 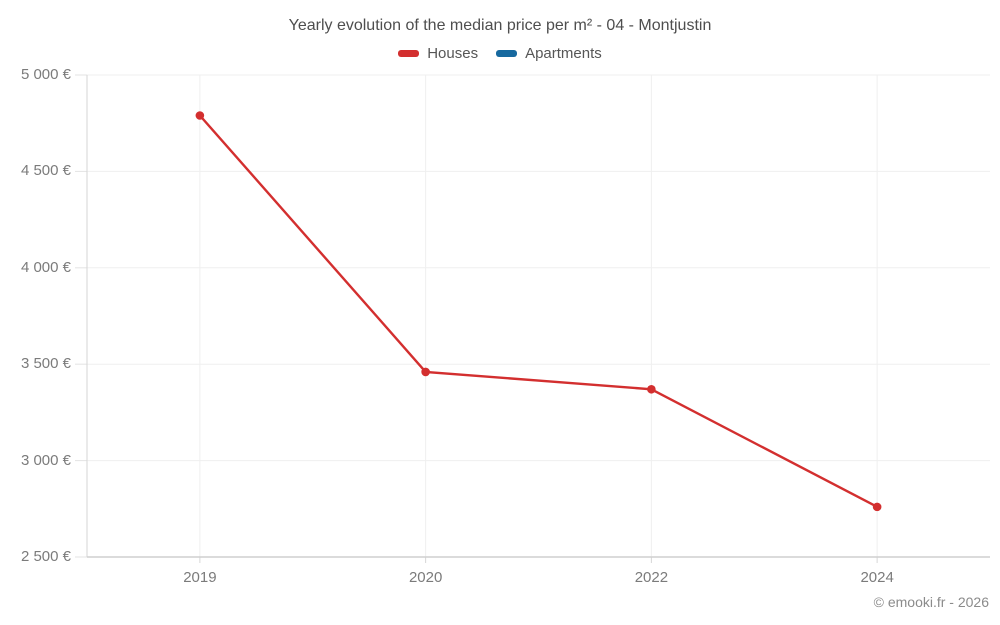 I want to click on y-axis-label: 5 000 €, so click(x=45, y=74).